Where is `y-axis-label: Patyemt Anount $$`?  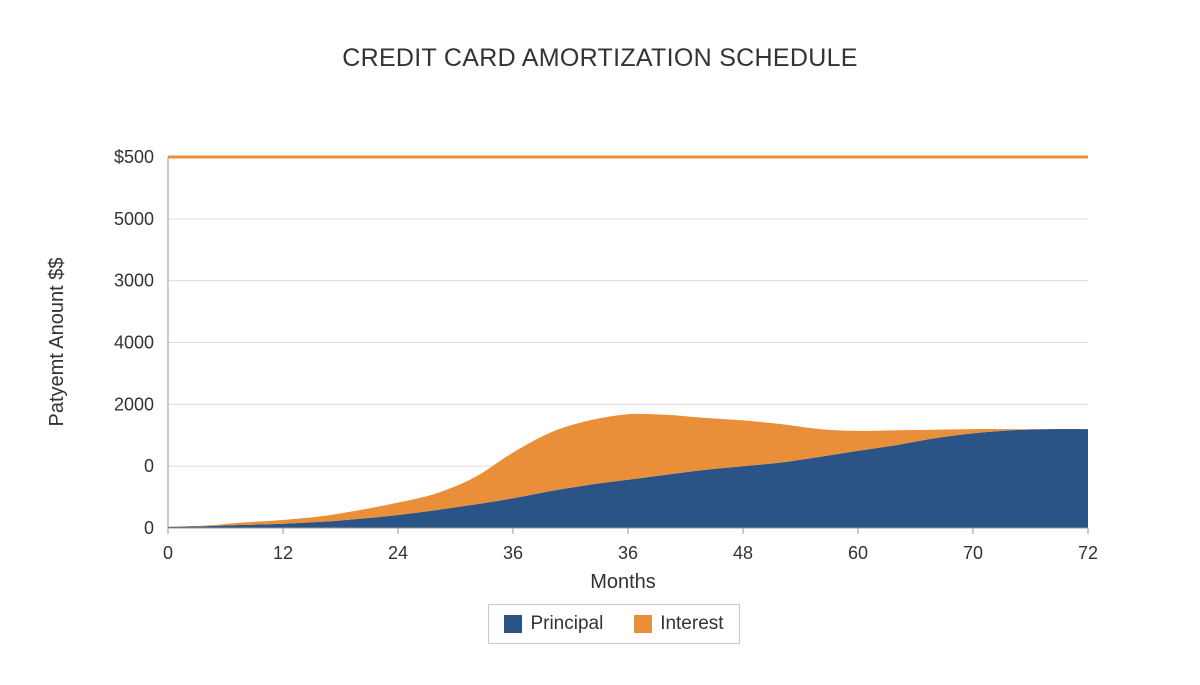
y-axis-label: Patyemt Anount $$ is located at coordinates (57, 341).